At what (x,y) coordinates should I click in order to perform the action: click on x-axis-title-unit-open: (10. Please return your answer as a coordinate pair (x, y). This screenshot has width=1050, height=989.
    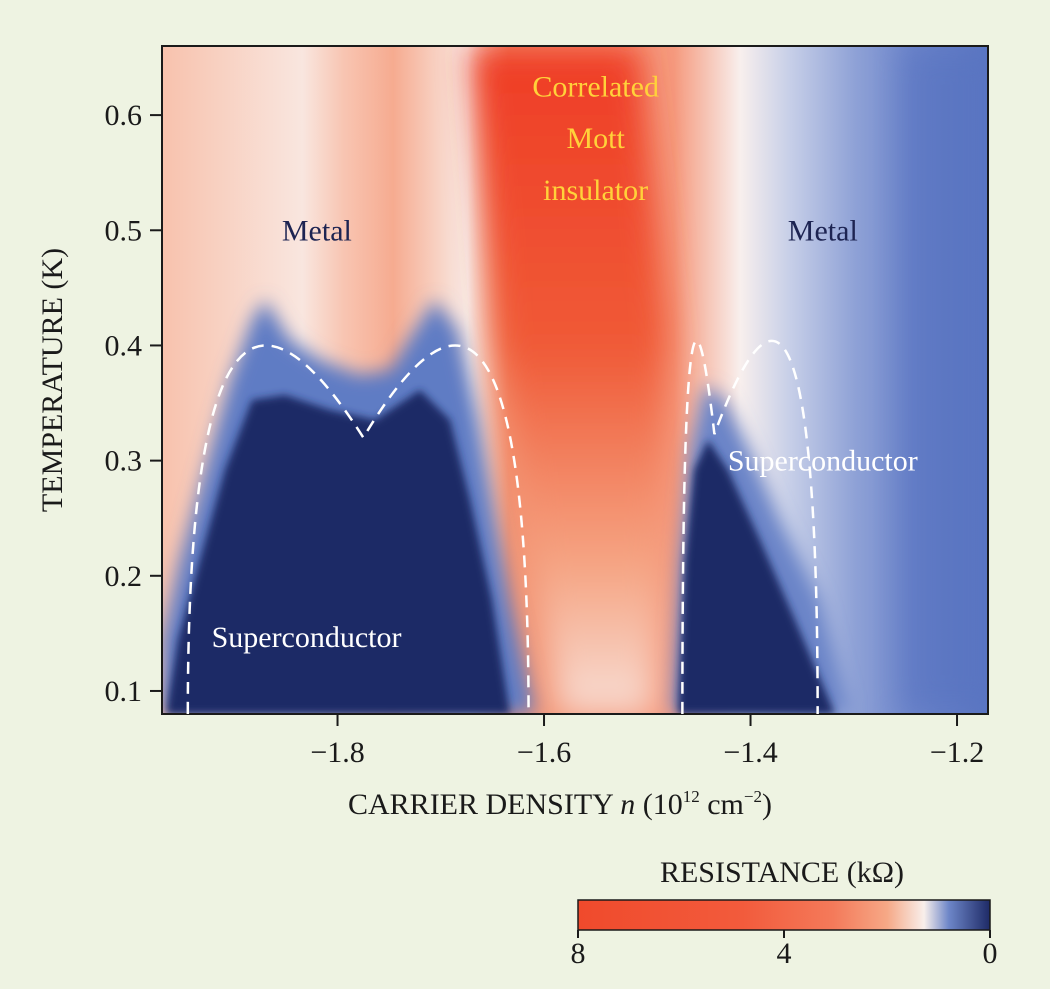
    Looking at the image, I should click on (659, 804).